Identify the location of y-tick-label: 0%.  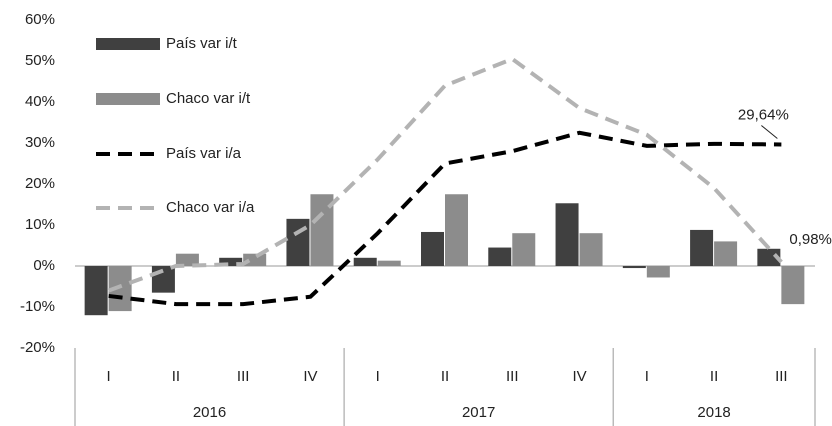
(44, 265).